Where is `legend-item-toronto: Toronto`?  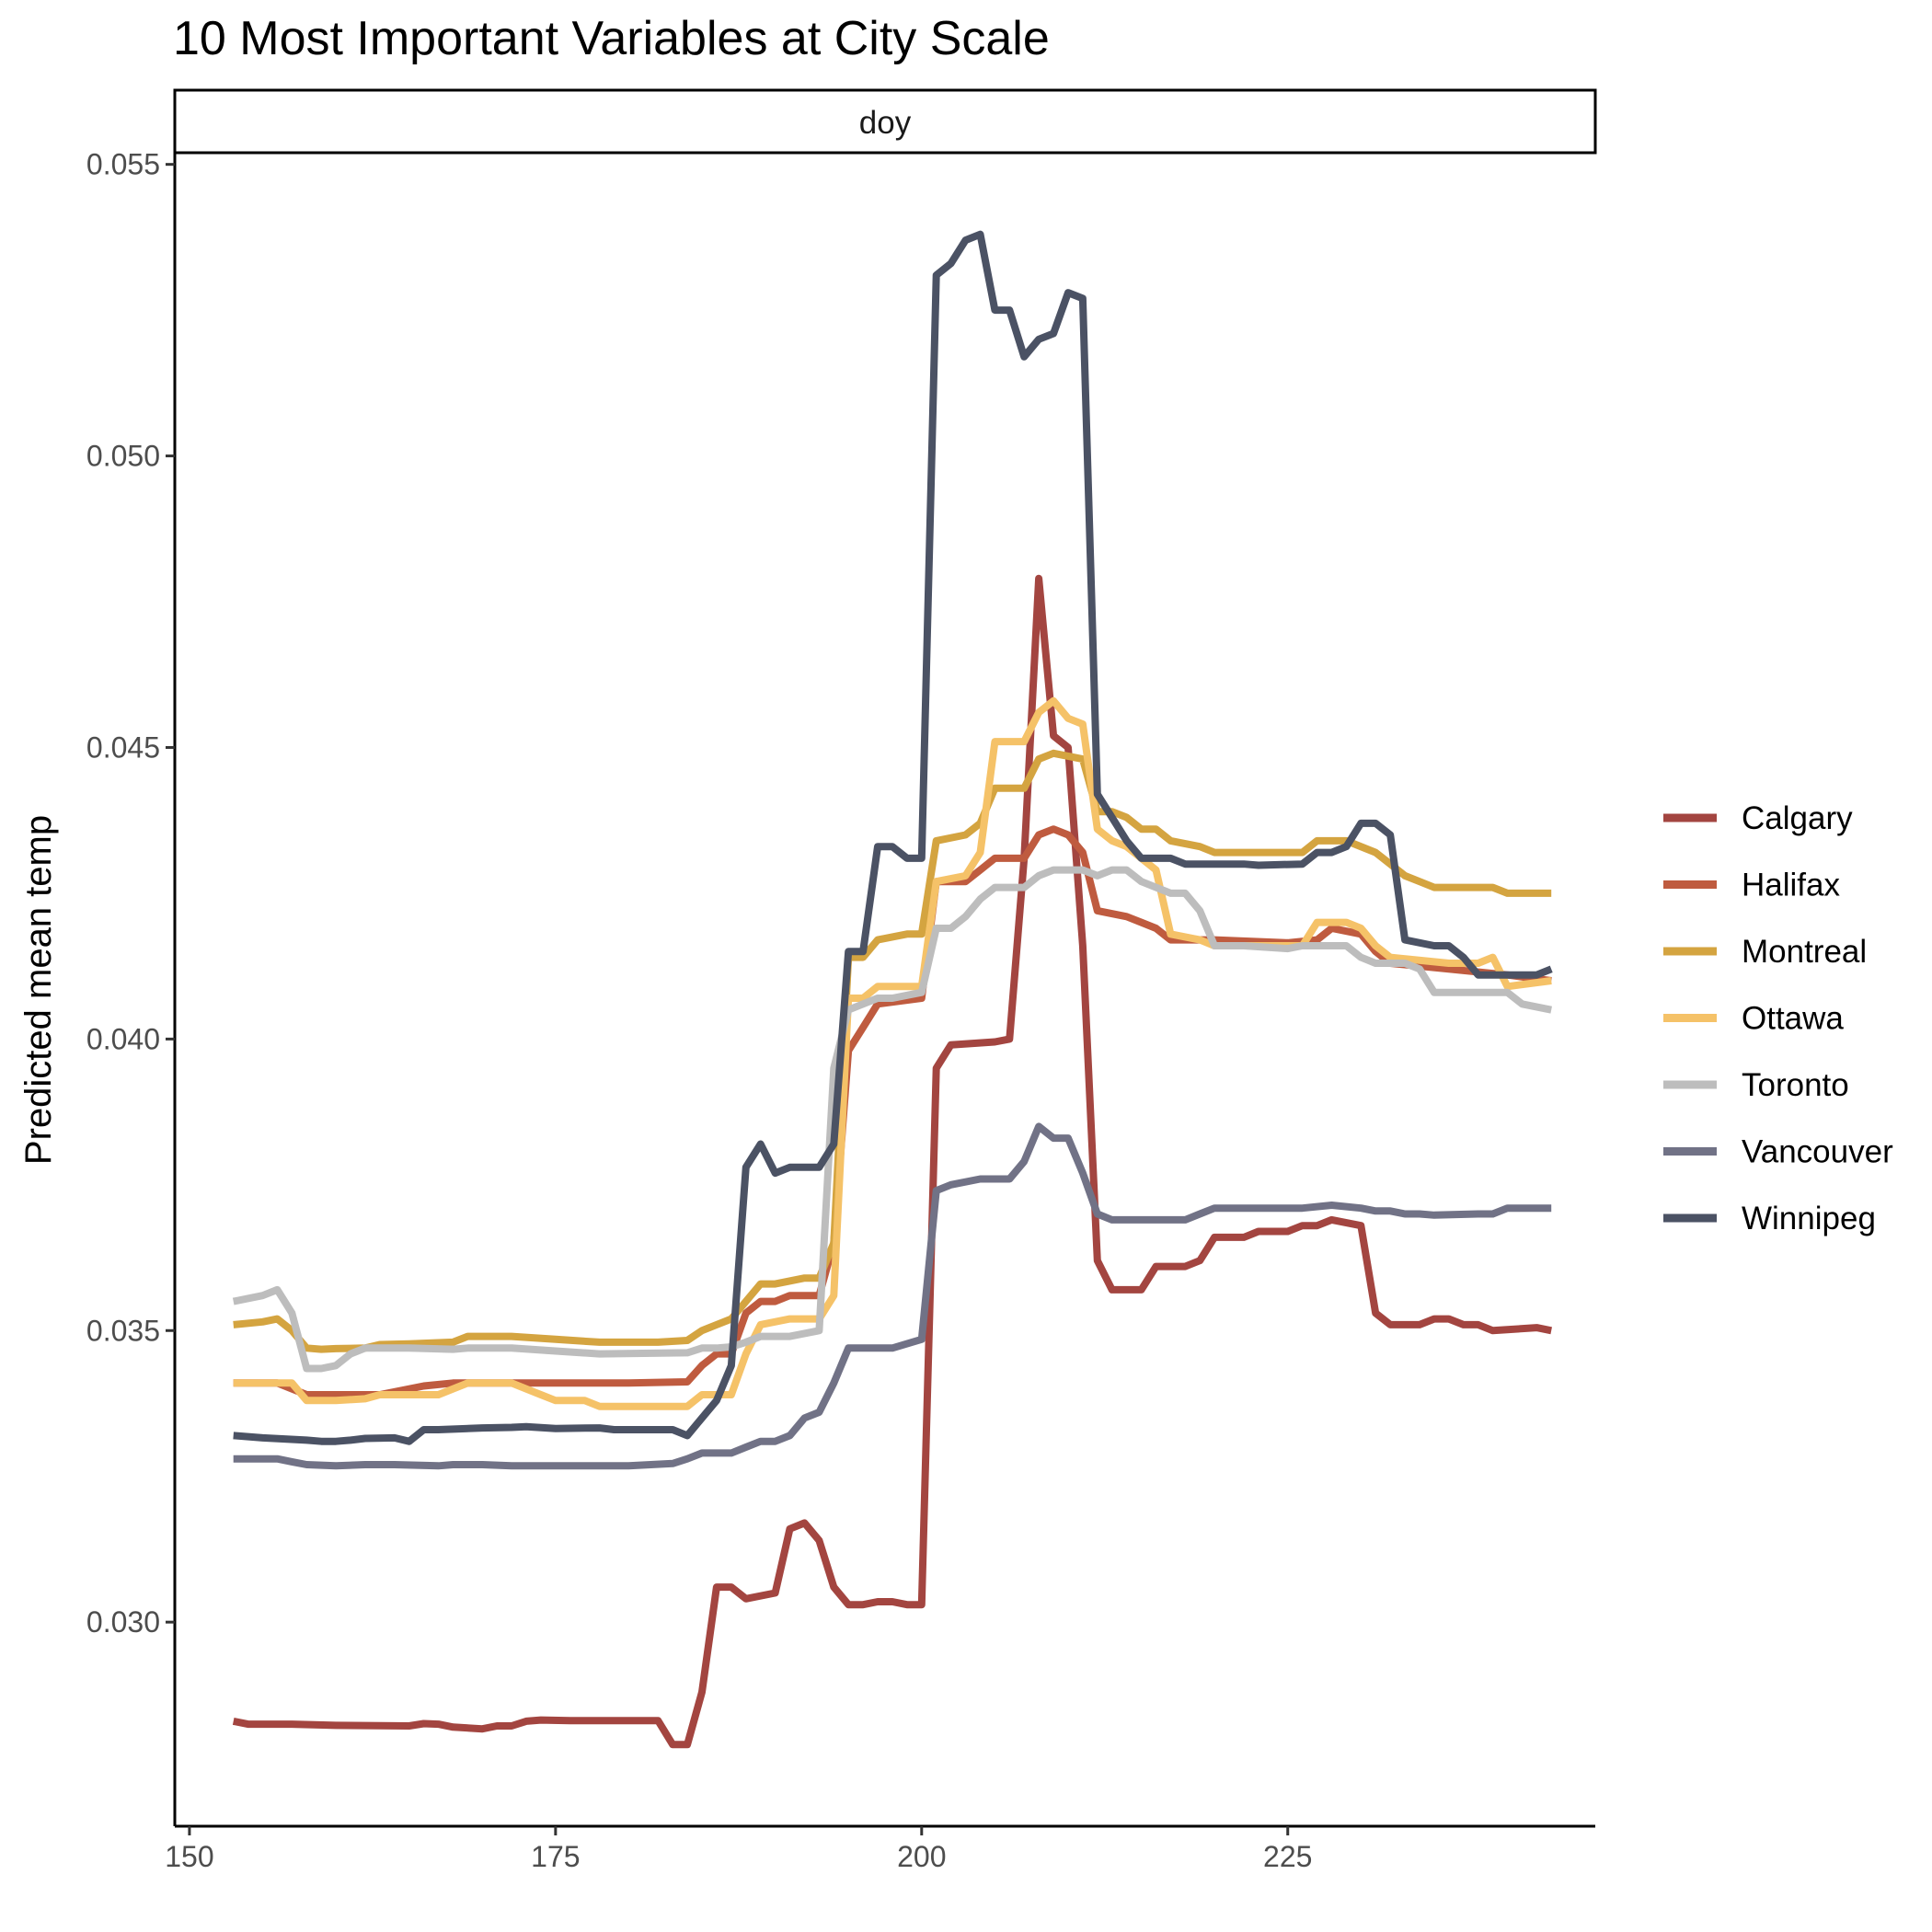 legend-item-toronto: Toronto is located at coordinates (1756, 1085).